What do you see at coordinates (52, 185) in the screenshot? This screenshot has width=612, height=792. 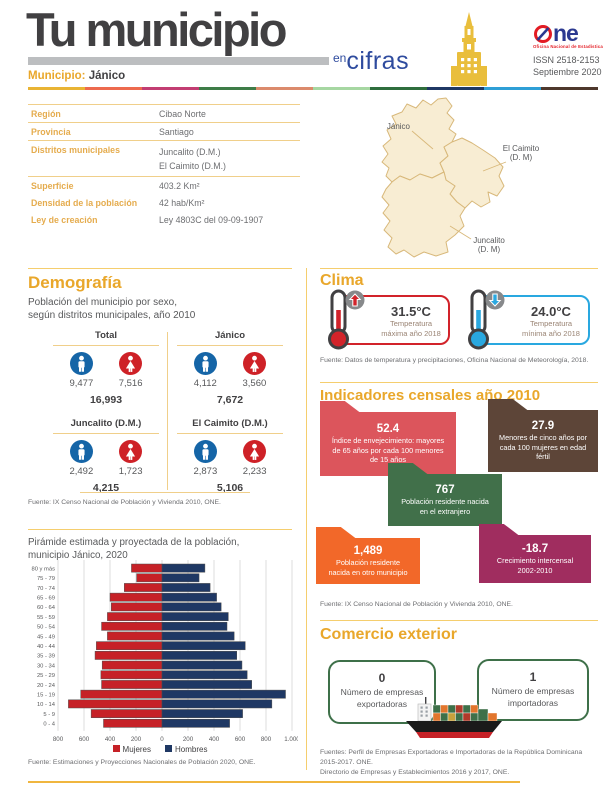 I see `info-label: Superficie` at bounding box center [52, 185].